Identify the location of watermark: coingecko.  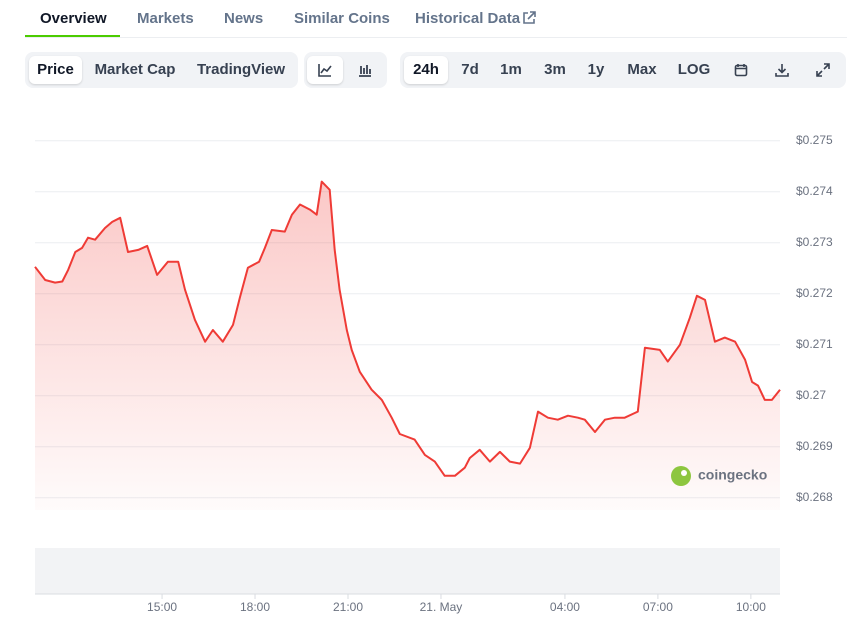
(719, 476).